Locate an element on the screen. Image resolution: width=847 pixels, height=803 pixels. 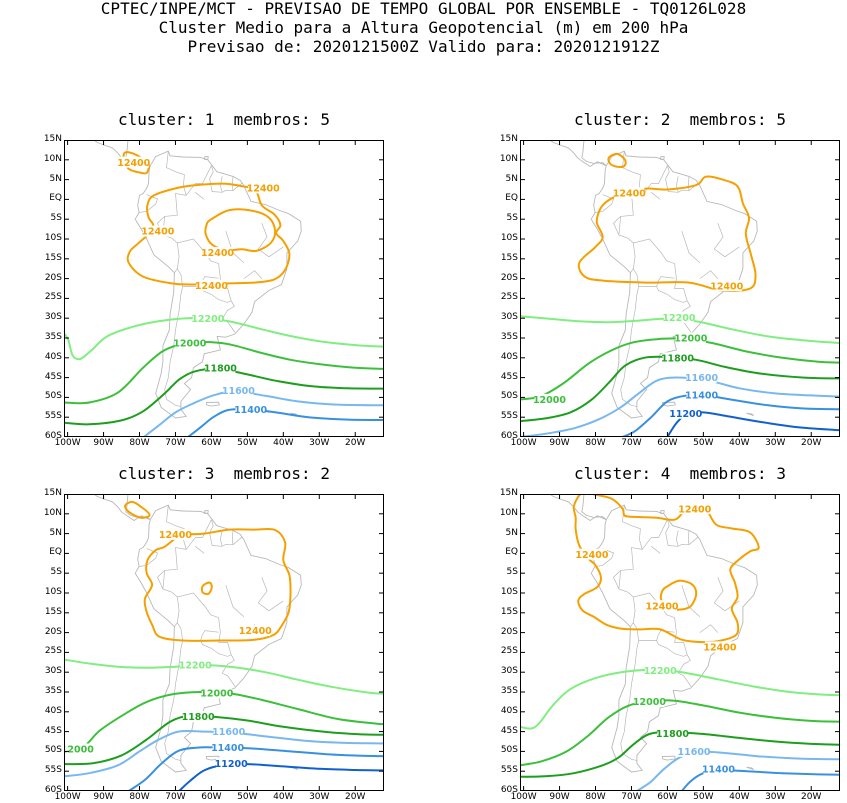
lon-tick-label: 20W is located at coordinates (355, 797).